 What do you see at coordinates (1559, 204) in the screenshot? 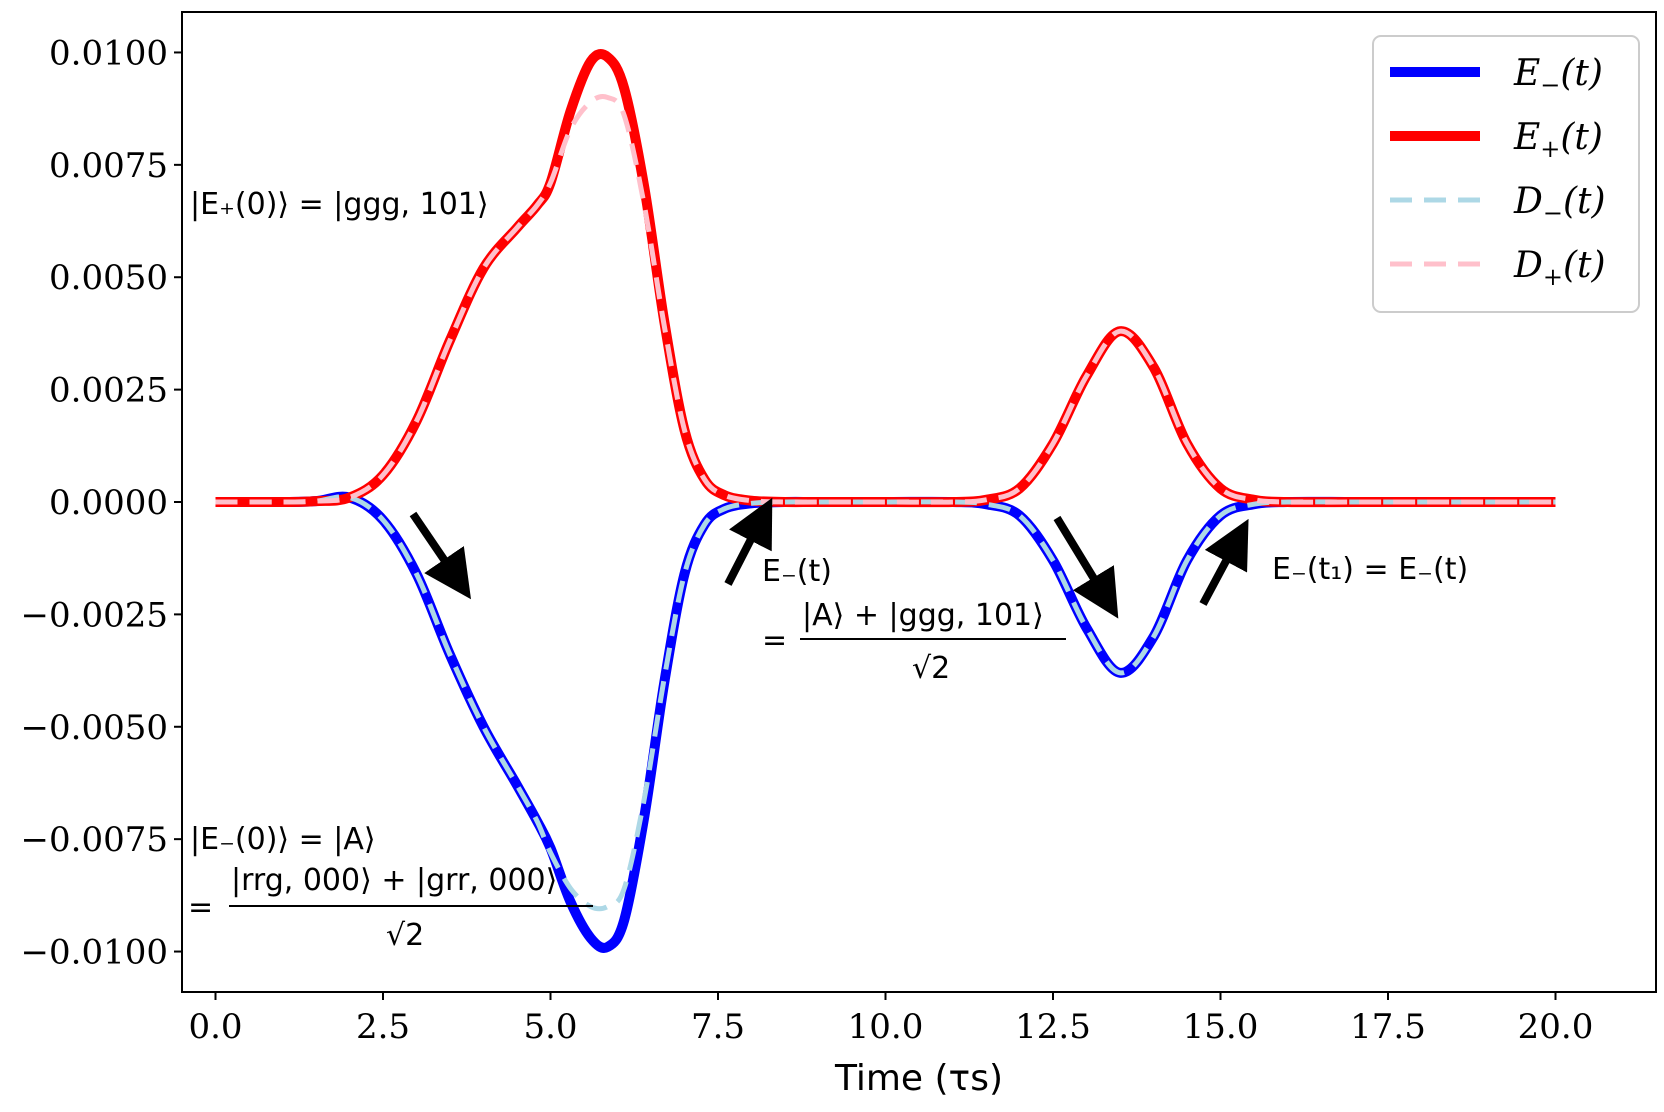
I see `legend-label: D−(t)` at bounding box center [1559, 204].